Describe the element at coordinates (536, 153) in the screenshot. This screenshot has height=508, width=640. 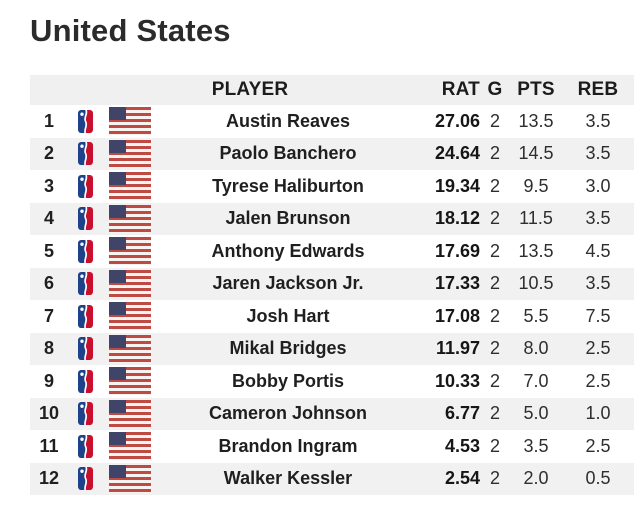
I see `player-points: 14.5` at that location.